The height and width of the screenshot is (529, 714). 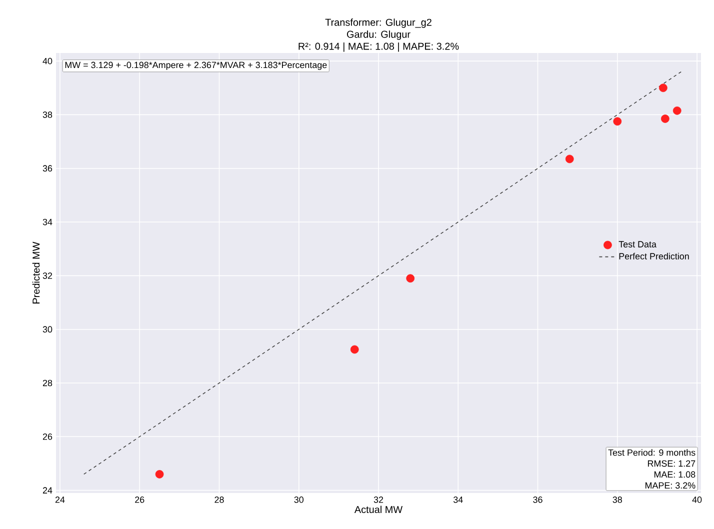 I want to click on y-tick-label: 26, so click(x=47, y=436).